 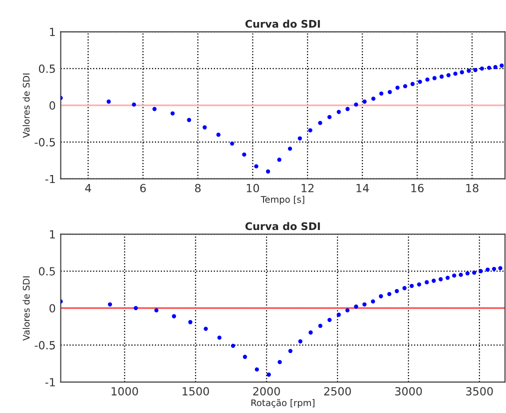 I want to click on x-tick-label: 12, so click(x=308, y=188).